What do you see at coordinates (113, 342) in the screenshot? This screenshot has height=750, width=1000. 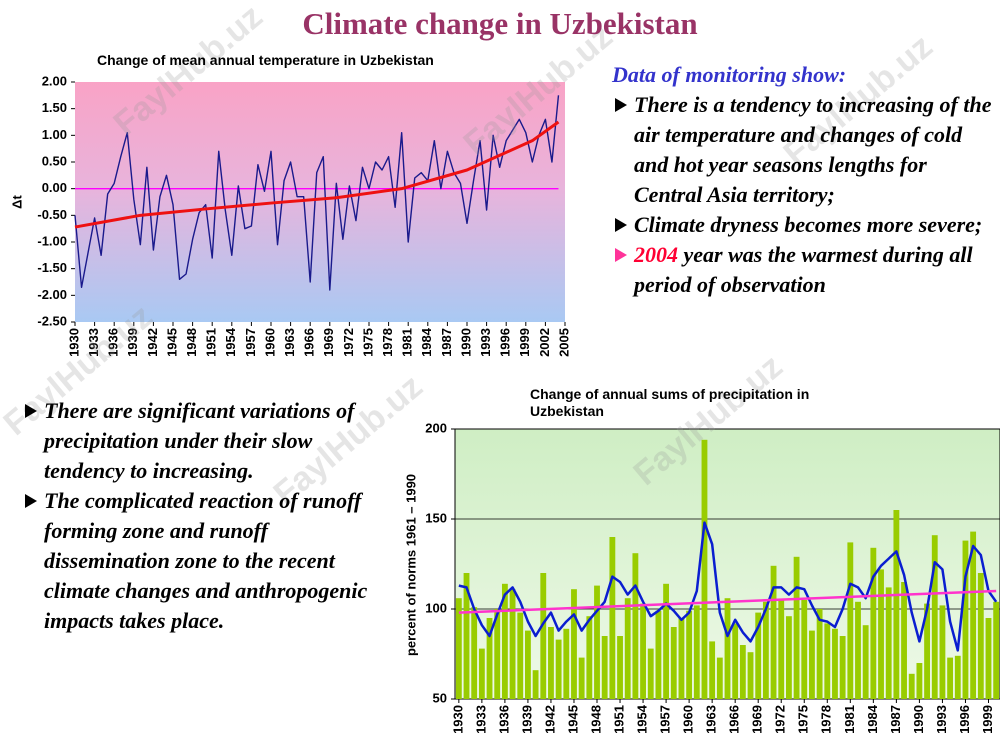 I see `x-tick-label: 1936` at bounding box center [113, 342].